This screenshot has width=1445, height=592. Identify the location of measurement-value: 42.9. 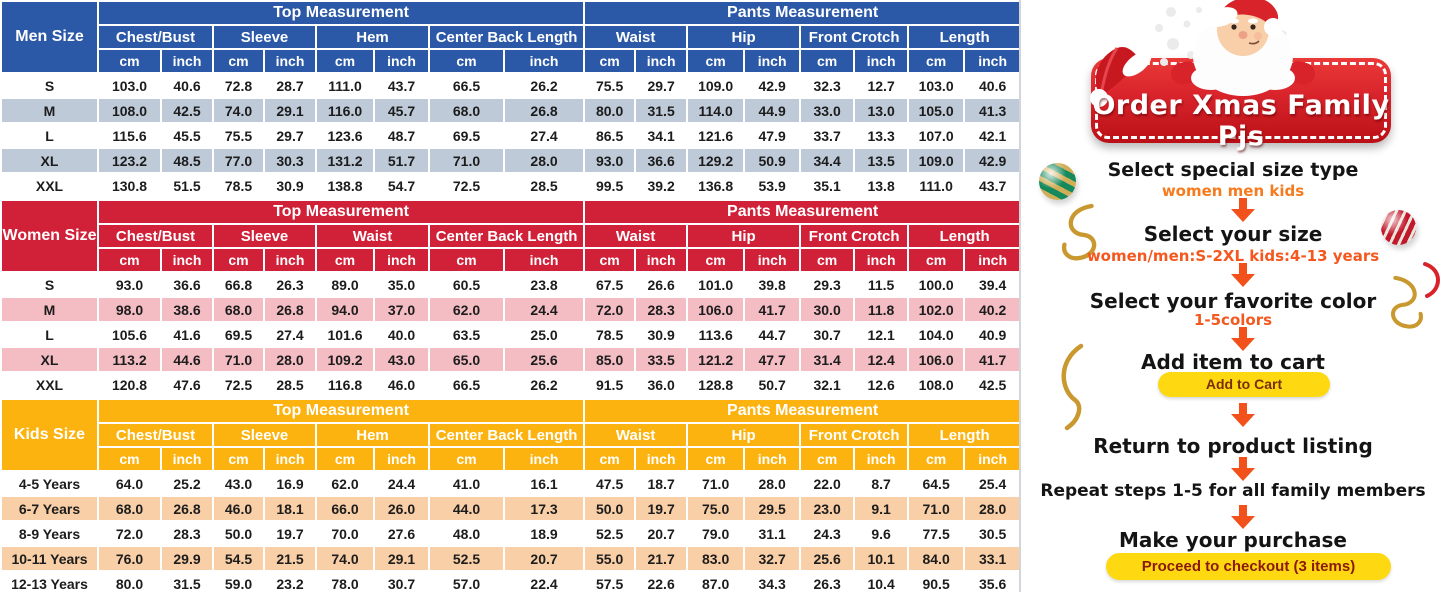
(993, 160).